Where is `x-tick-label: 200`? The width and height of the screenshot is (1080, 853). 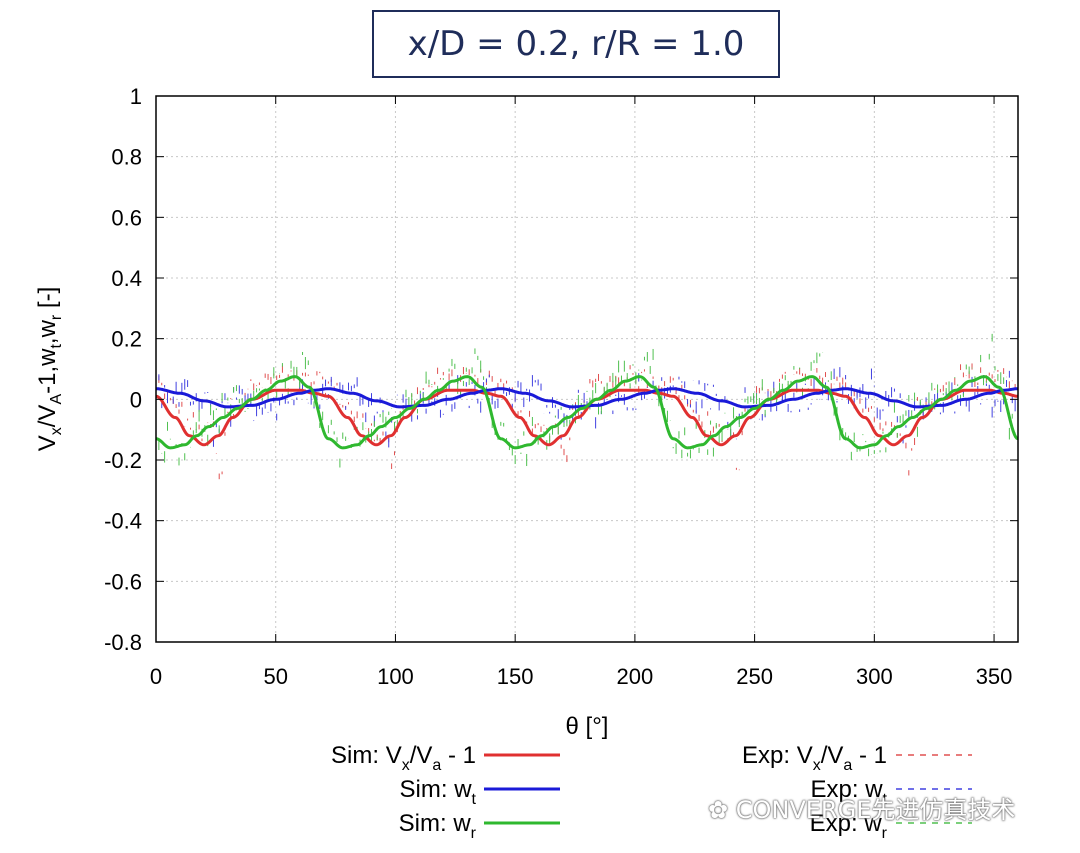
x-tick-label: 200 is located at coordinates (635, 676).